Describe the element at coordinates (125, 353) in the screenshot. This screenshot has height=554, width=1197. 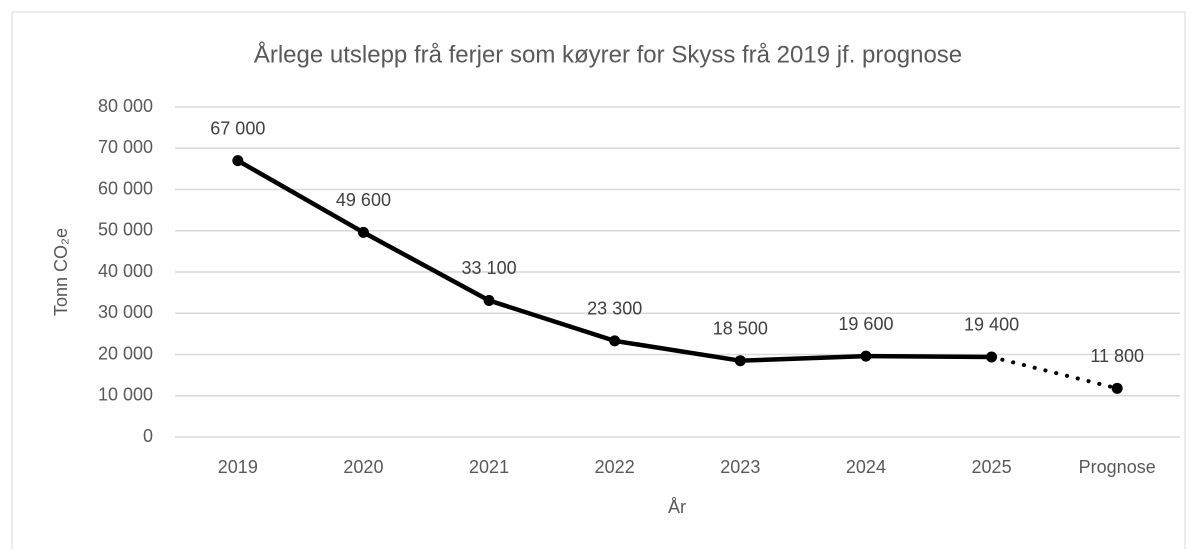
I see `y-tick-label: 20 000` at that location.